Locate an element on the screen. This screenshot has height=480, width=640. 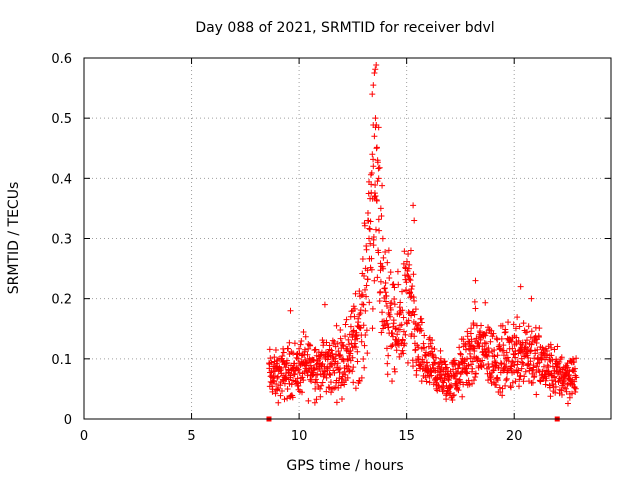
x-tick-label: 5 is located at coordinates (191, 436).